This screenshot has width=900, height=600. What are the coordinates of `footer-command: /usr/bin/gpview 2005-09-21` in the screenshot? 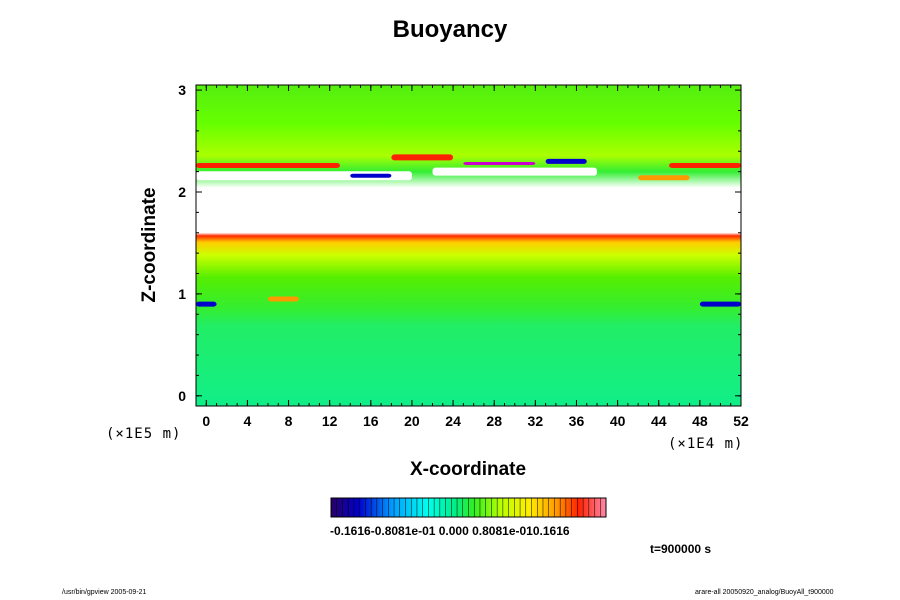 It's located at (104, 592).